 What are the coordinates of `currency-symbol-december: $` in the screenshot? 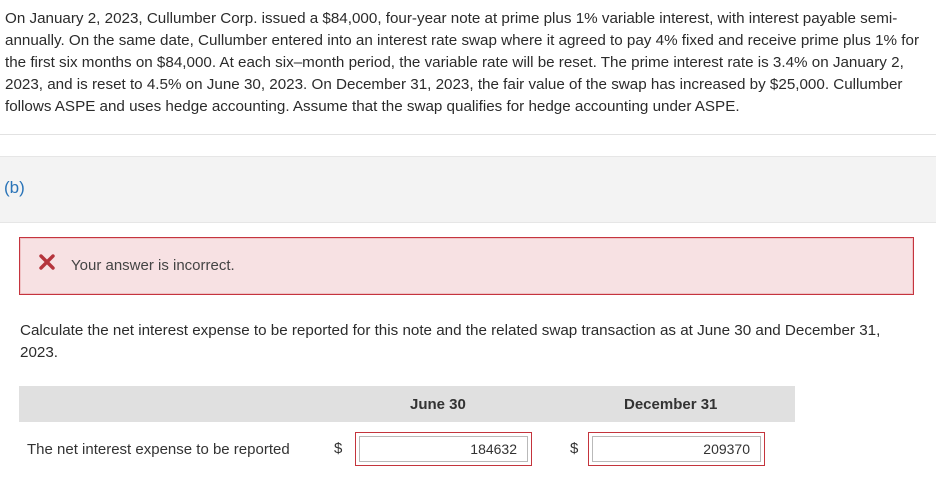 It's located at (574, 448).